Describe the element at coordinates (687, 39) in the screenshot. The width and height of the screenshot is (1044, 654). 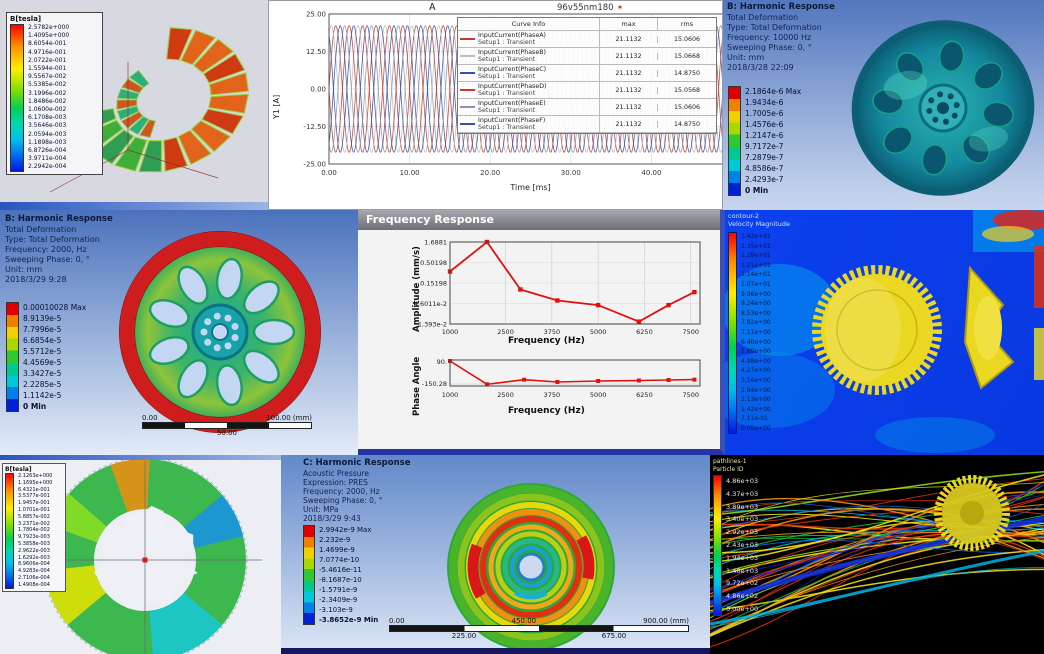
I see `curve-rms: 15.0606` at that location.